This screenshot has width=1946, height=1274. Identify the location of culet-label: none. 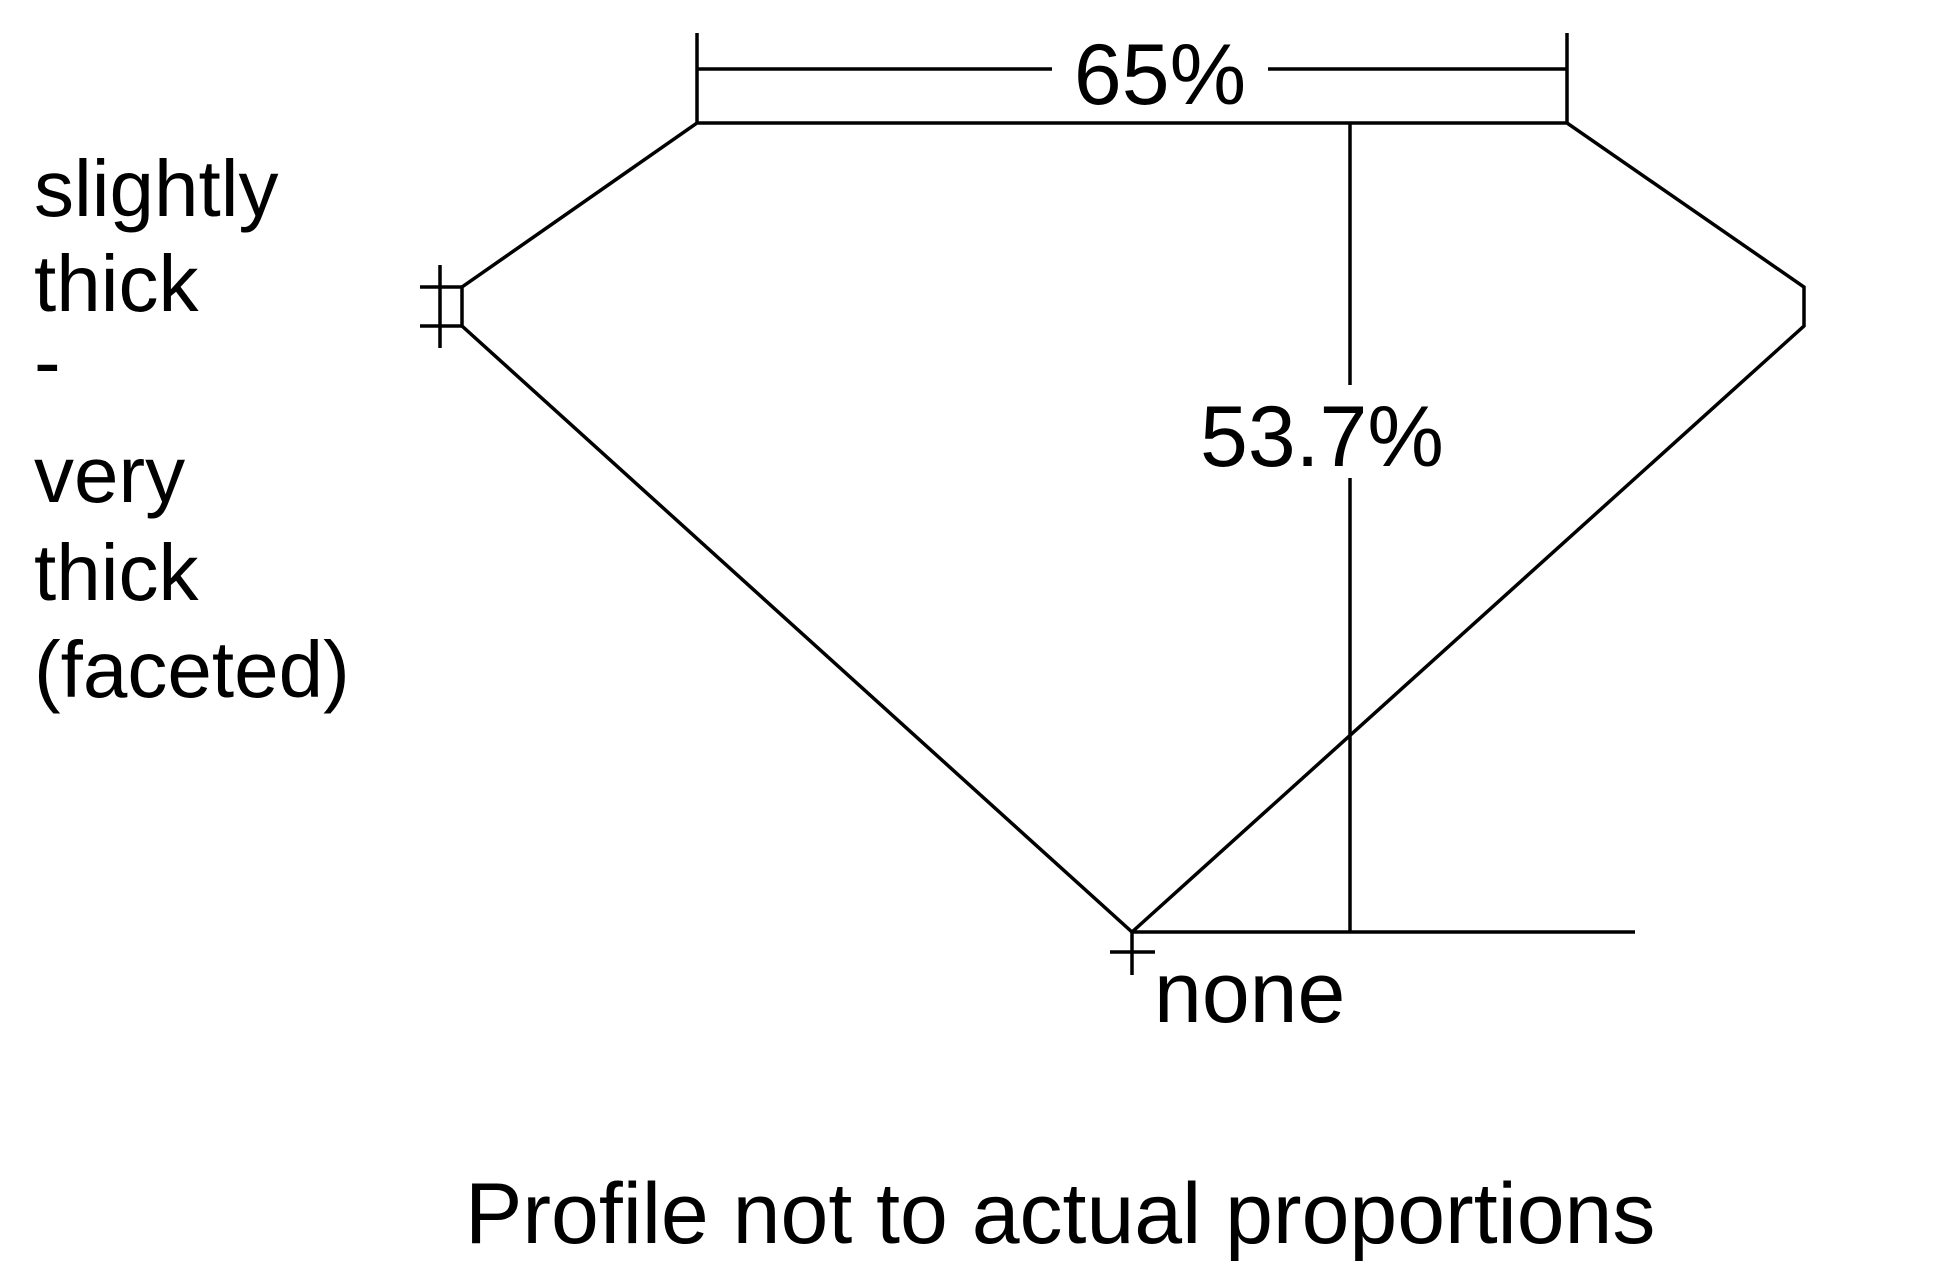
(1249, 993).